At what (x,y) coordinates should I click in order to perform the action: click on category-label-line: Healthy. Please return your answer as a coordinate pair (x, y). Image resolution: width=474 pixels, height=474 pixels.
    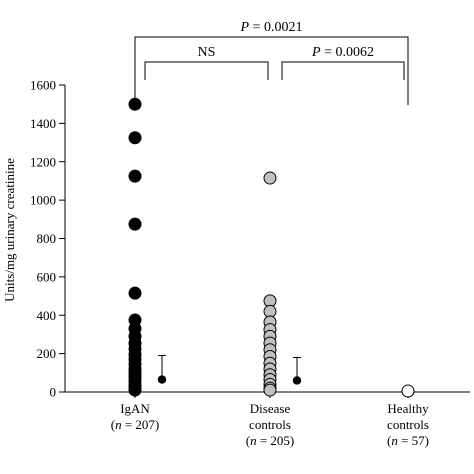
    Looking at the image, I should click on (408, 408).